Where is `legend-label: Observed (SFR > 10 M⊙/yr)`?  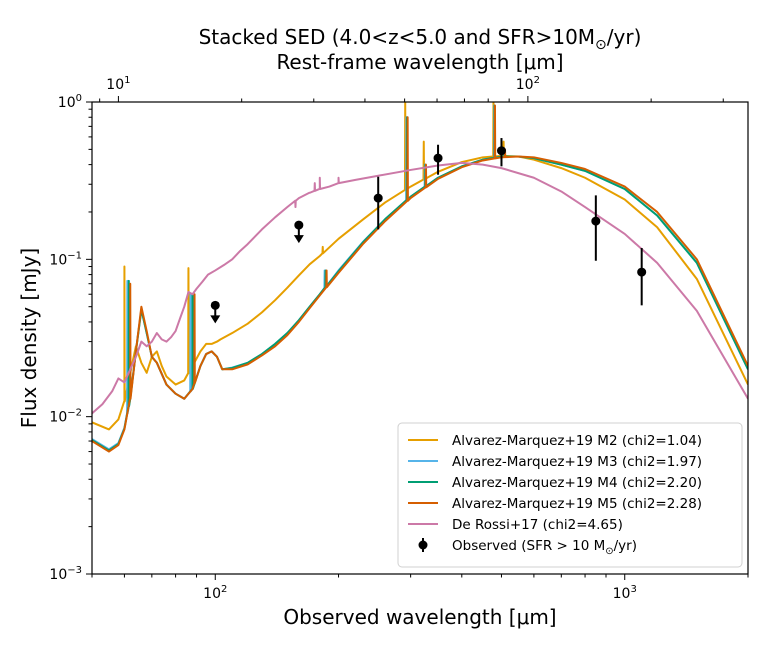
legend-label: Observed (SFR > 10 M⊙/yr) is located at coordinates (544, 547).